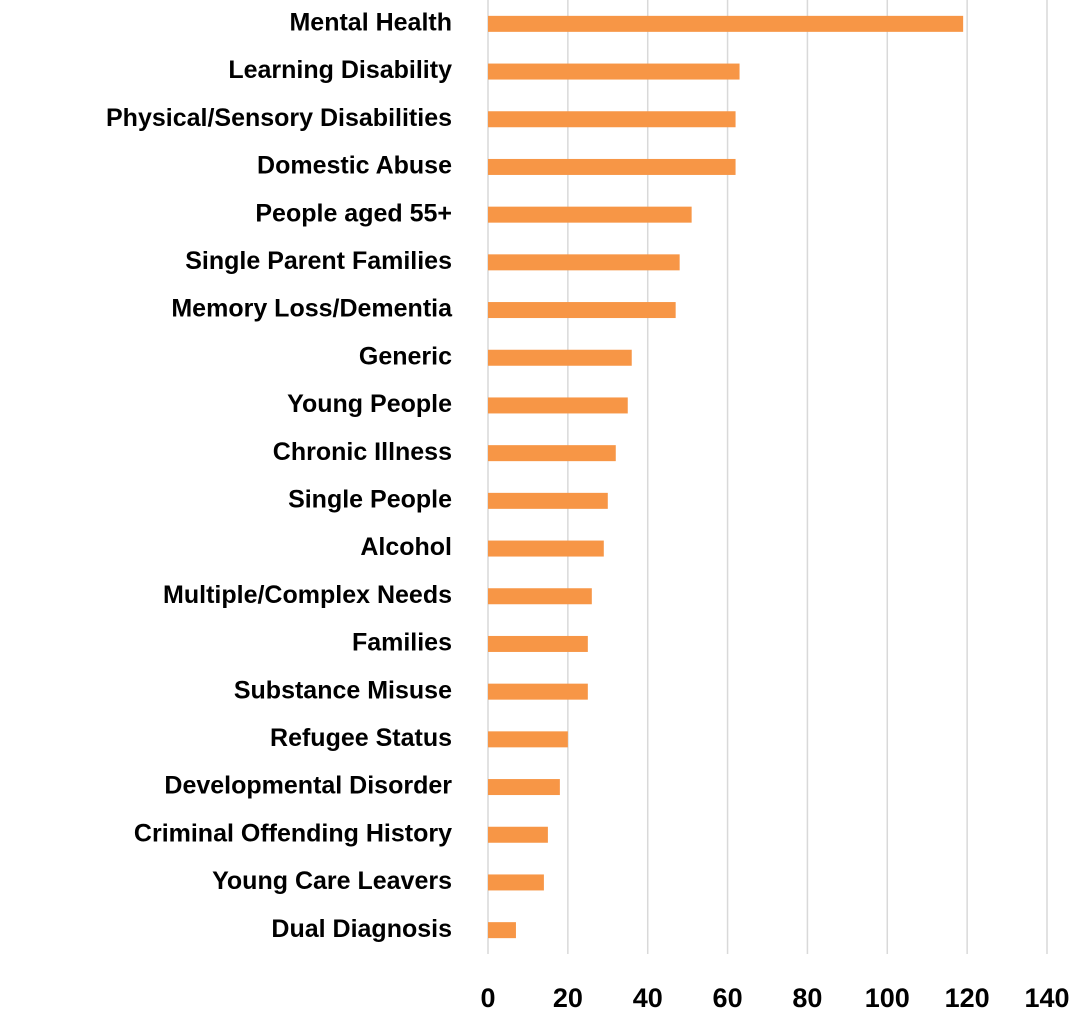 The image size is (1079, 1019). Describe the element at coordinates (405, 356) in the screenshot. I see `y-tick-label: Generic` at that location.